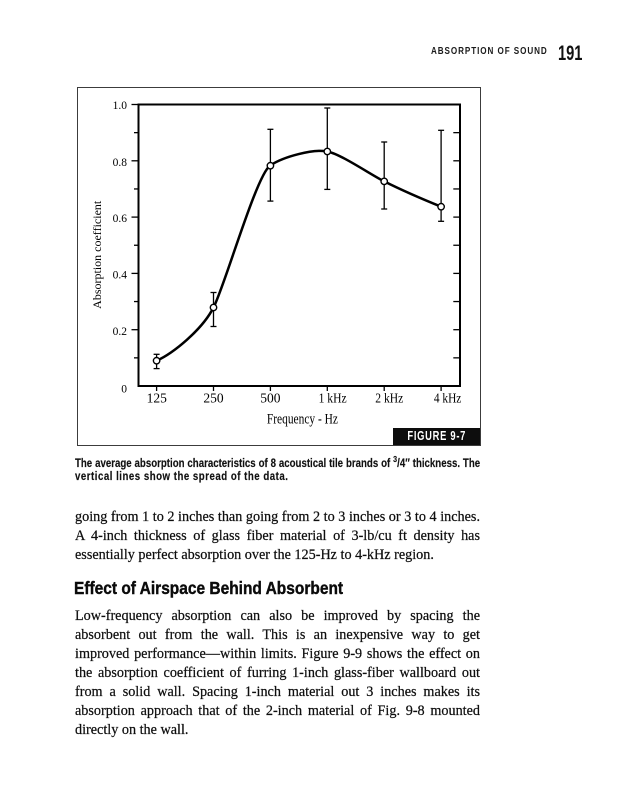  I want to click on svg-text: 4 kHz, so click(448, 398).